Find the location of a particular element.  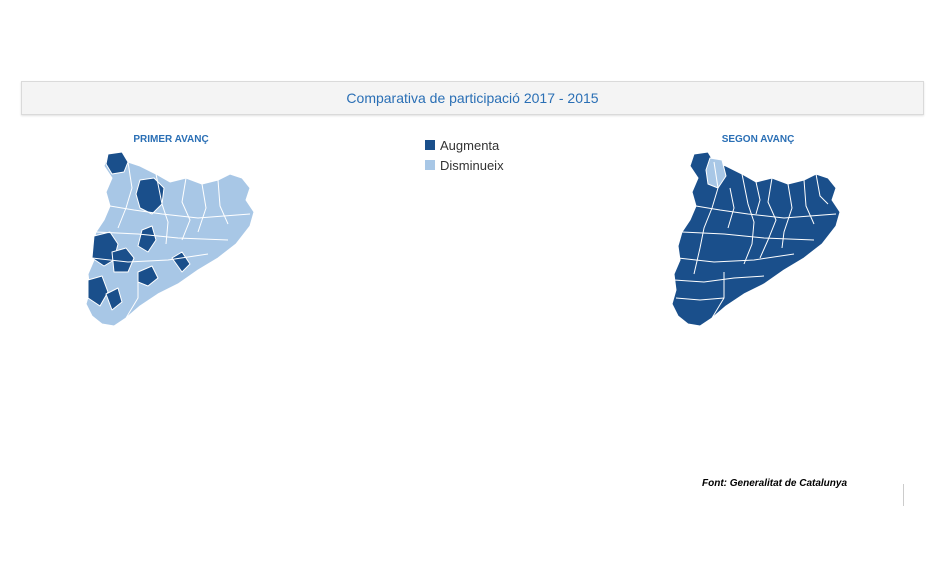

inner-borders-segon is located at coordinates (755, 240).